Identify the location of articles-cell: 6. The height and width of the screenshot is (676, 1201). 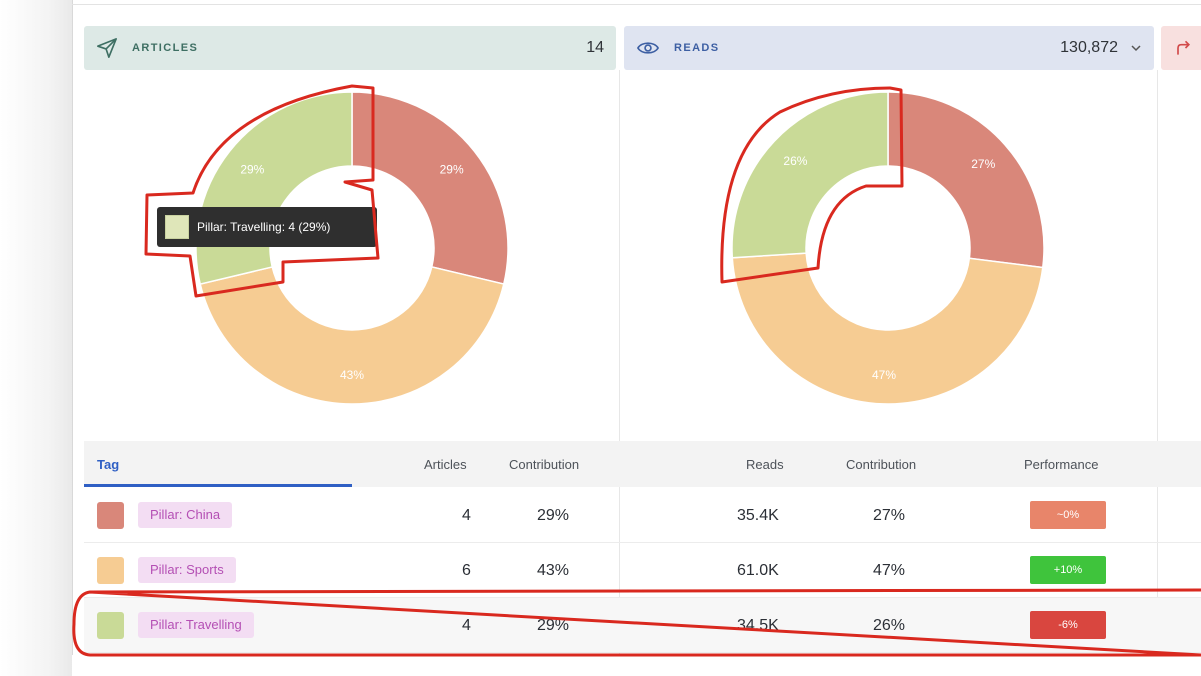
(466, 570).